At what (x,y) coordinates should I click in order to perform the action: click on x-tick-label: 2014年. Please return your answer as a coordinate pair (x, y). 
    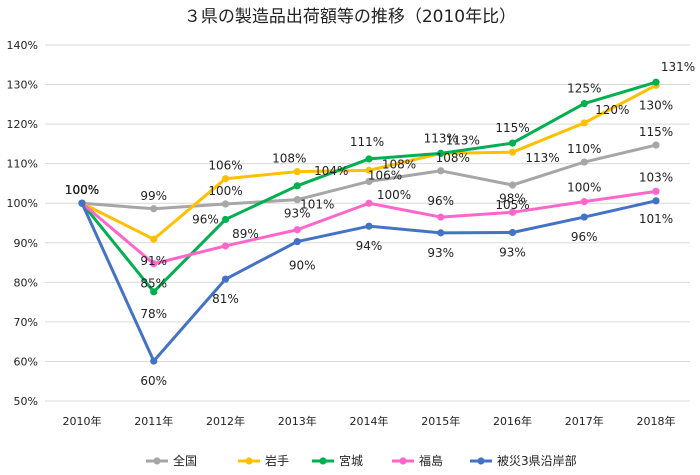
    Looking at the image, I should click on (369, 421).